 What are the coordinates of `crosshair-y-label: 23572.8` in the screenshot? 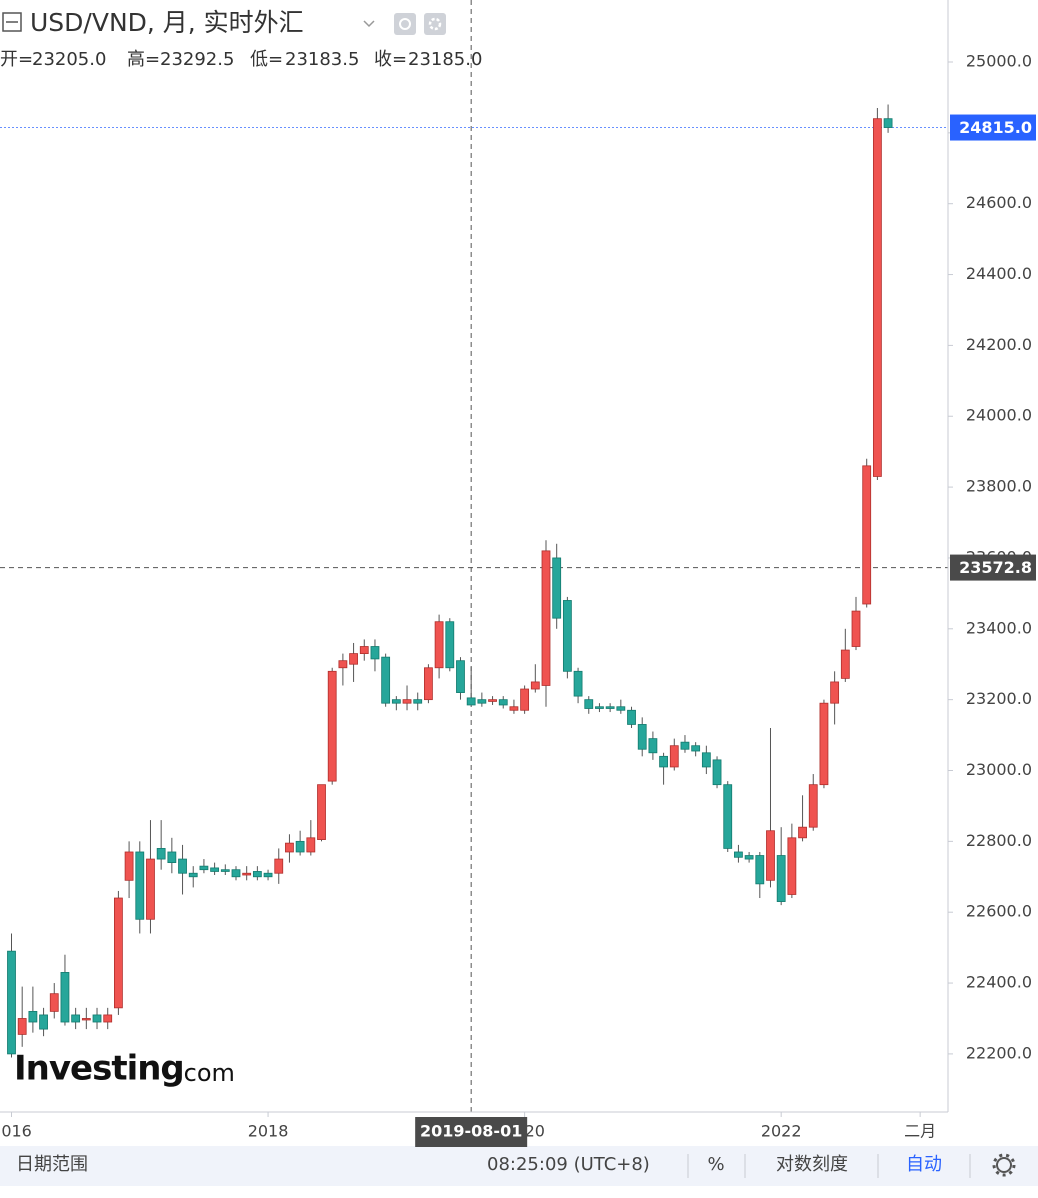 It's located at (995, 567).